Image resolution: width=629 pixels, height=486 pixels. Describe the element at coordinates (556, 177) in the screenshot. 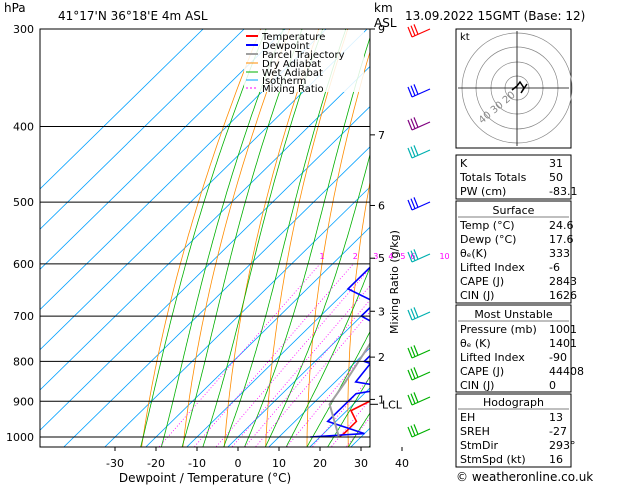

I see `index-value: 50` at that location.